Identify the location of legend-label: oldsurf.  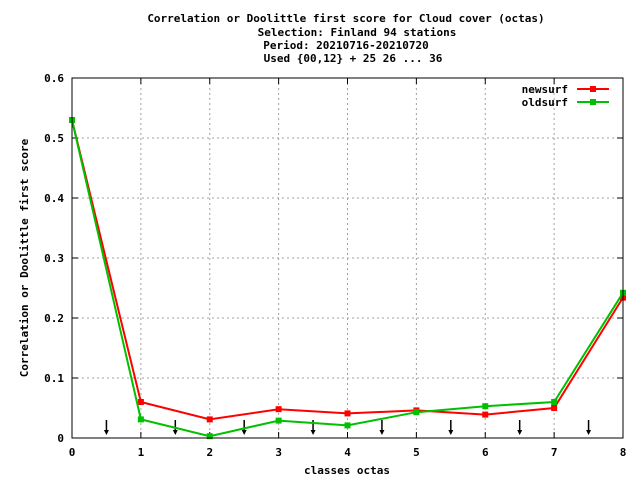
(545, 102).